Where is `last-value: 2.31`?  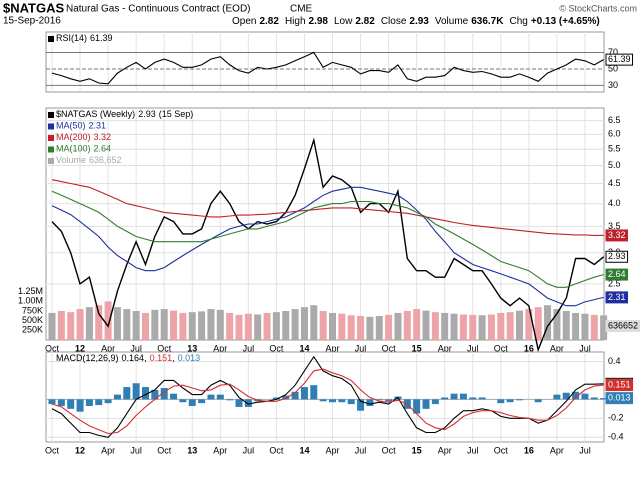
last-value: 2.31 is located at coordinates (617, 297).